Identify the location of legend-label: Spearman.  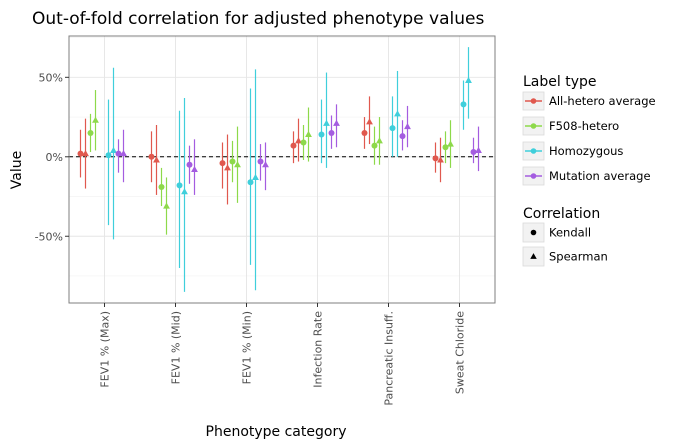
(578, 257).